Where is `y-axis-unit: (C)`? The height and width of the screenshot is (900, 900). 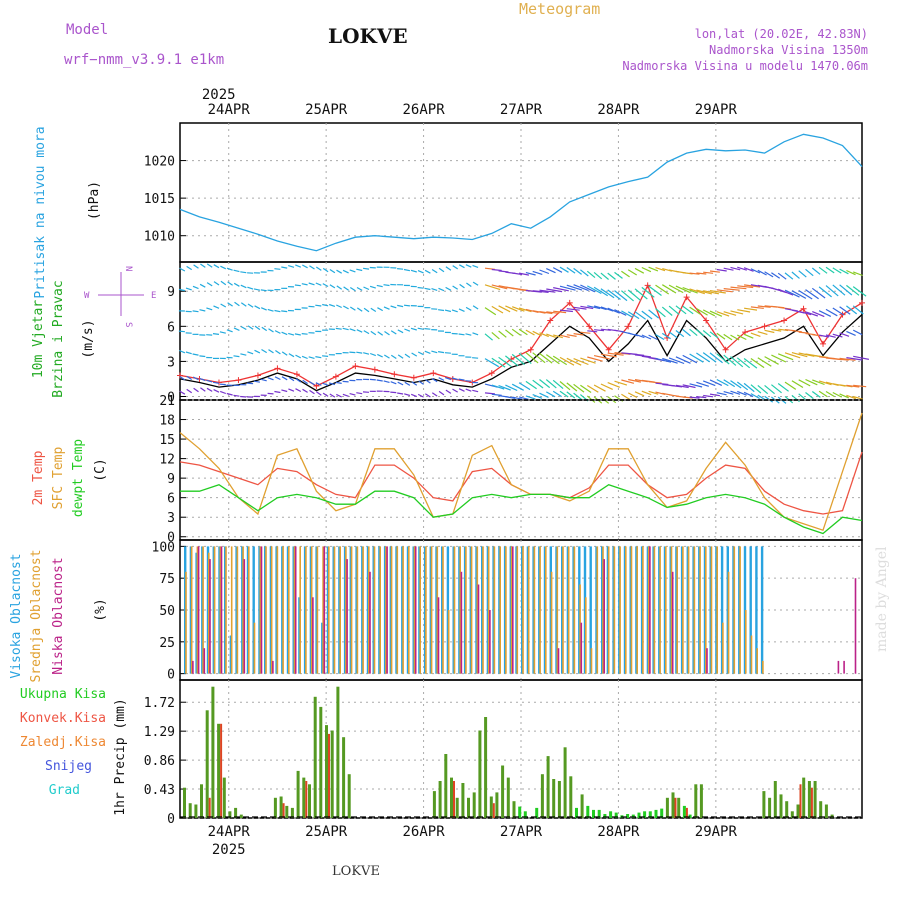
y-axis-unit: (C) is located at coordinates (100, 469).